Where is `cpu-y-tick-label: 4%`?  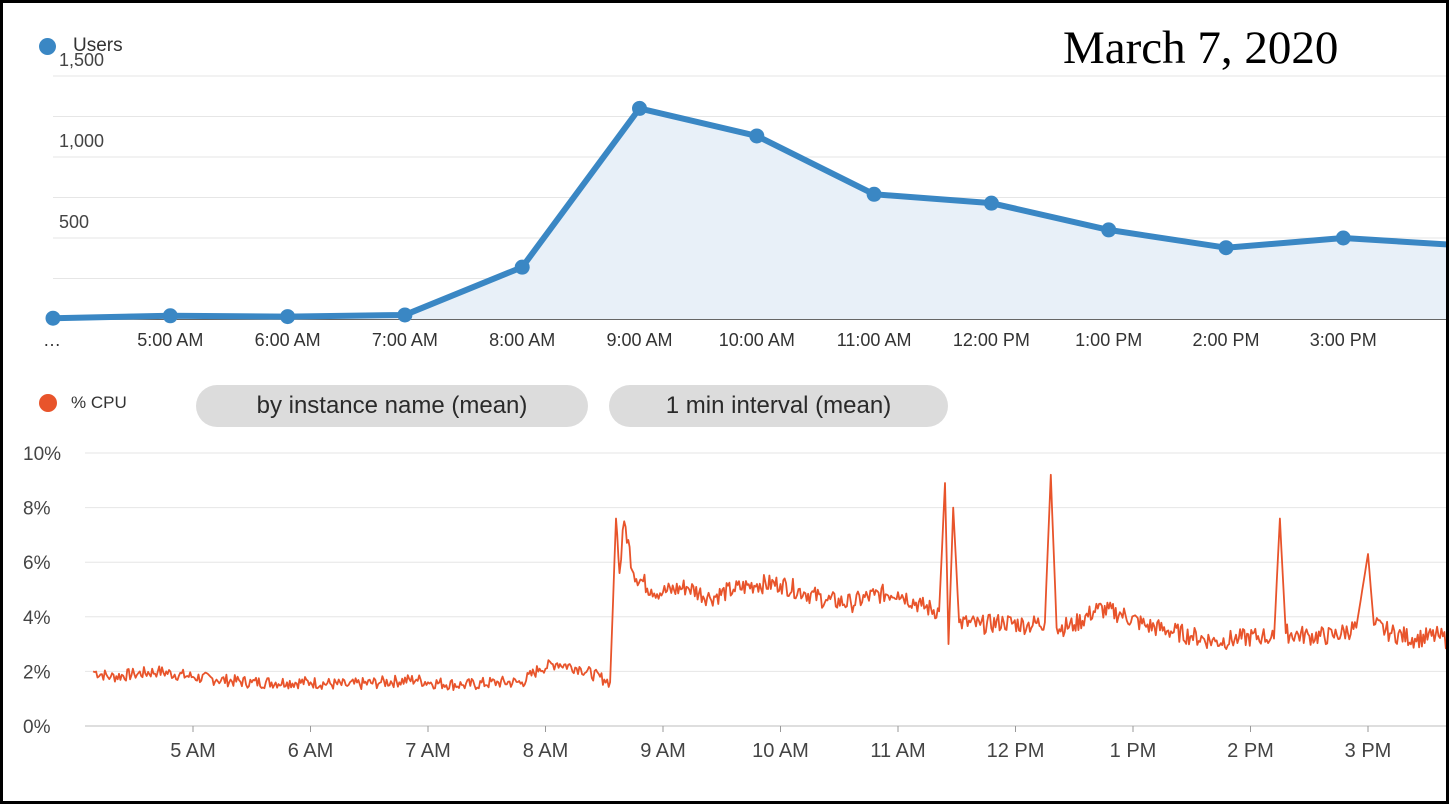 cpu-y-tick-label: 4% is located at coordinates (37, 618).